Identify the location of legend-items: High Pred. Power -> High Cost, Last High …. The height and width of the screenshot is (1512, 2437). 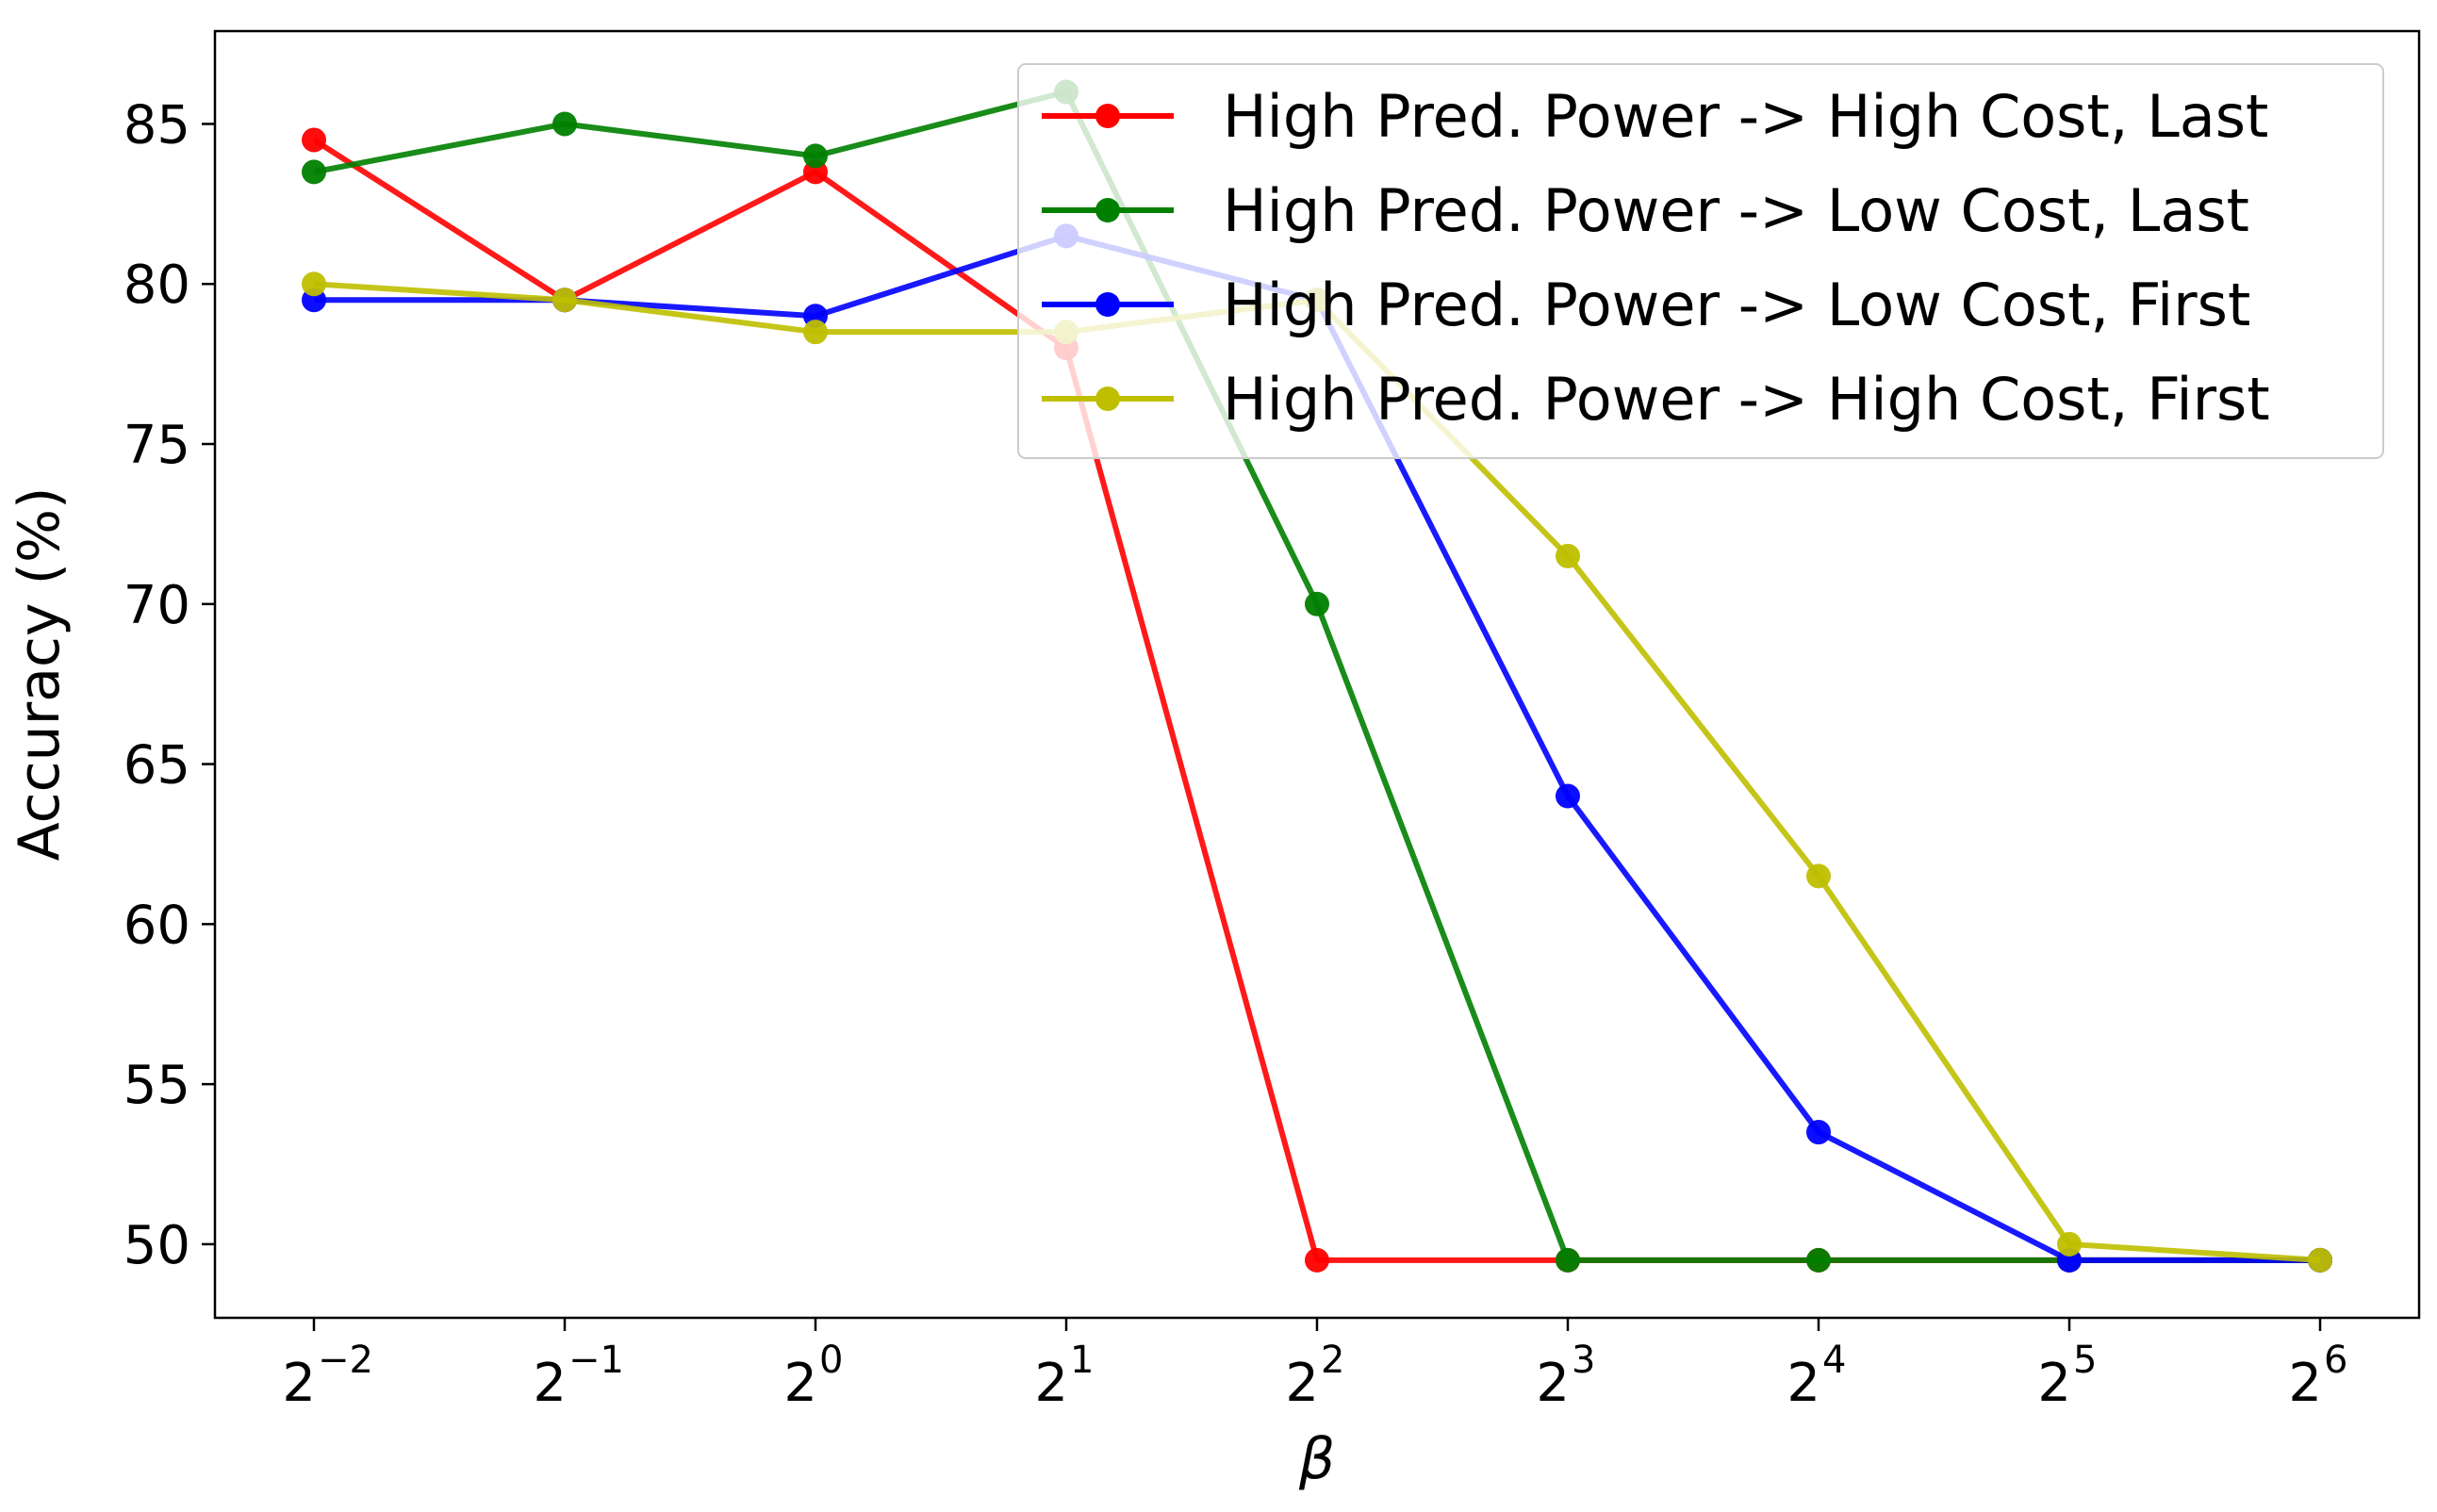
(1656, 258).